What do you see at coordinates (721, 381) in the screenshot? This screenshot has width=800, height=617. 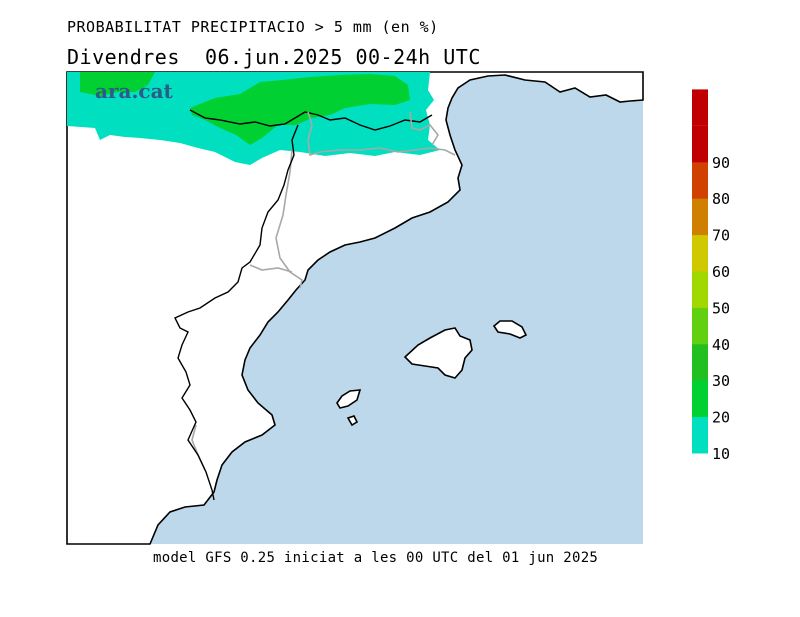 I see `legend-label: 30` at bounding box center [721, 381].